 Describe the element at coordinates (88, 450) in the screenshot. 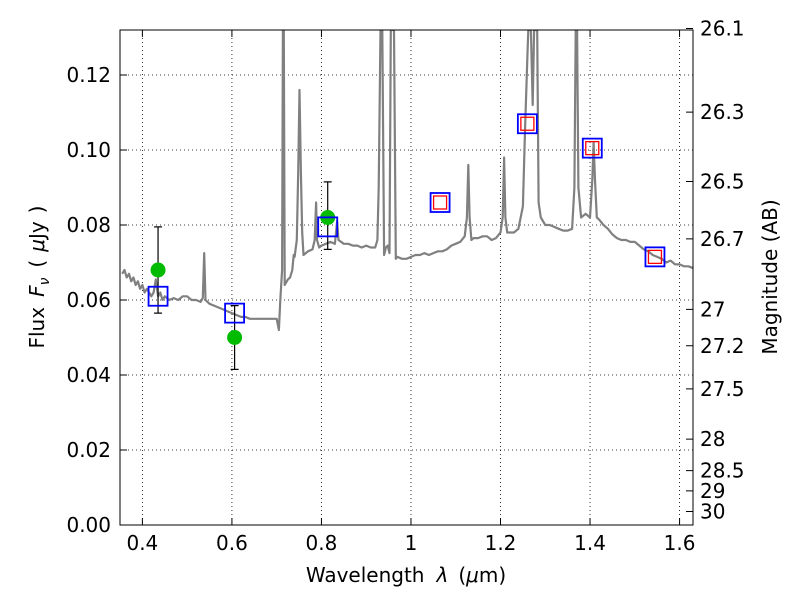

I see `y-tick-label: 0.02` at that location.